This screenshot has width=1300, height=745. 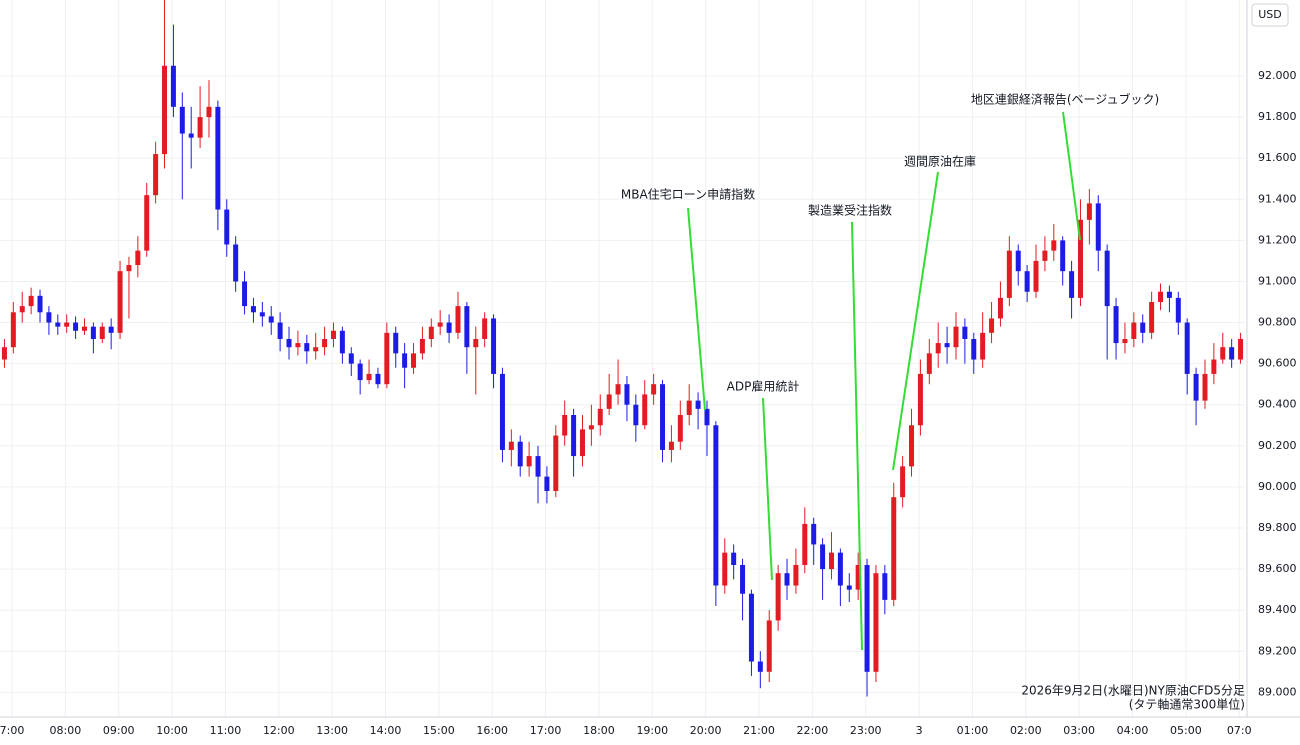 What do you see at coordinates (1186, 730) in the screenshot?
I see `x-tick-label: 05:00` at bounding box center [1186, 730].